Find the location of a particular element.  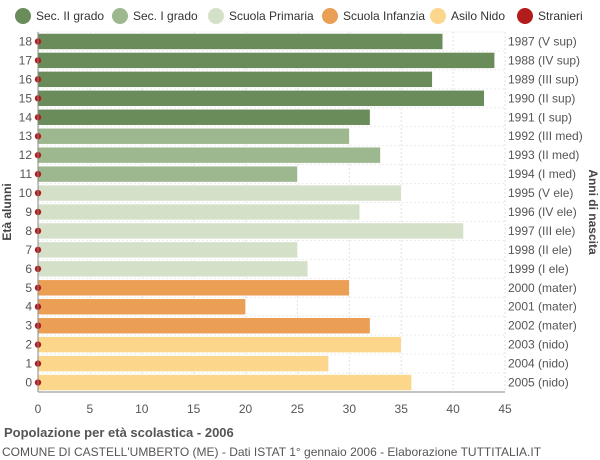

x-tick-label: 35 is located at coordinates (402, 409).